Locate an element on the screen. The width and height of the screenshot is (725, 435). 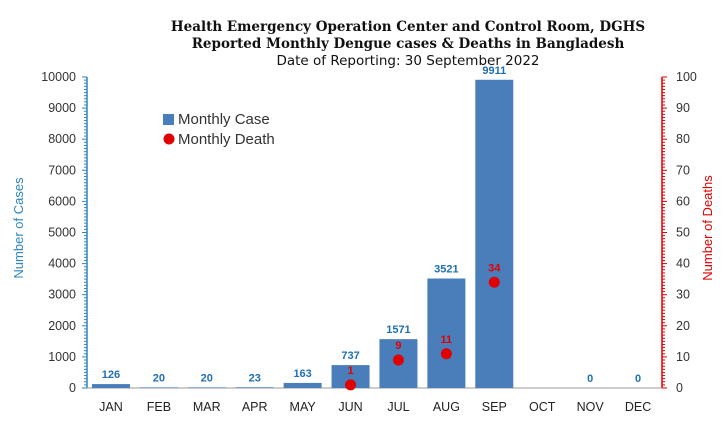
bar-value-label: 1571 is located at coordinates (398, 330).